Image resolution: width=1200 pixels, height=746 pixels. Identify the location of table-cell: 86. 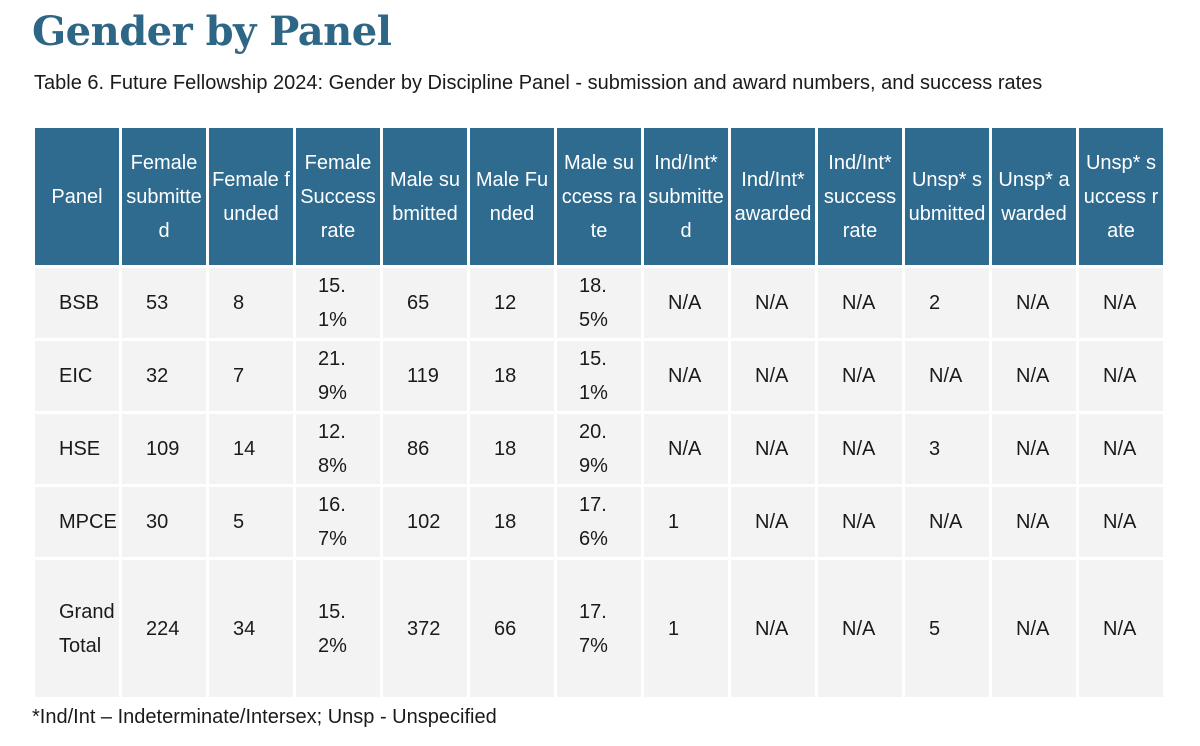
(425, 449).